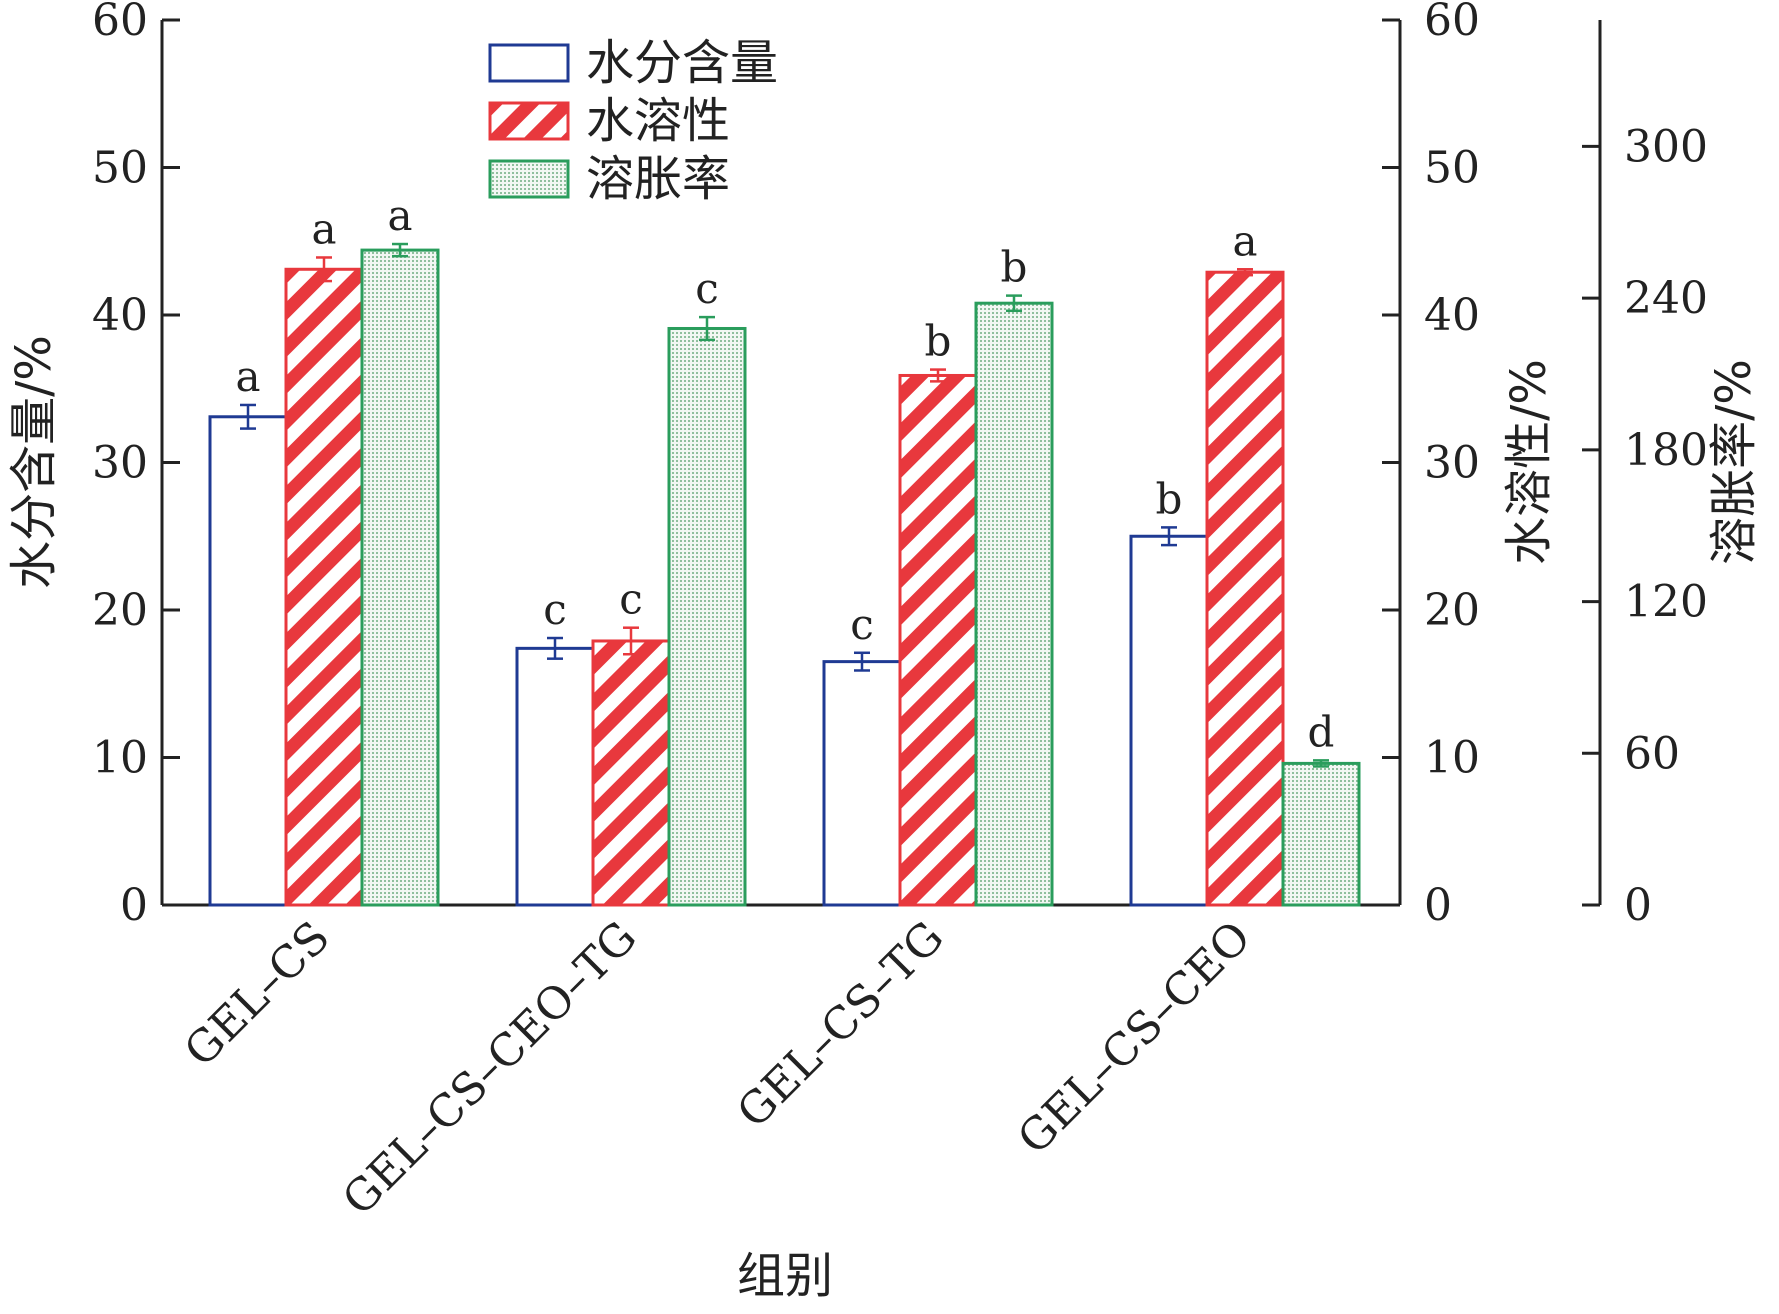  Describe the element at coordinates (1666, 298) in the screenshot. I see `tick-label: 240` at that location.